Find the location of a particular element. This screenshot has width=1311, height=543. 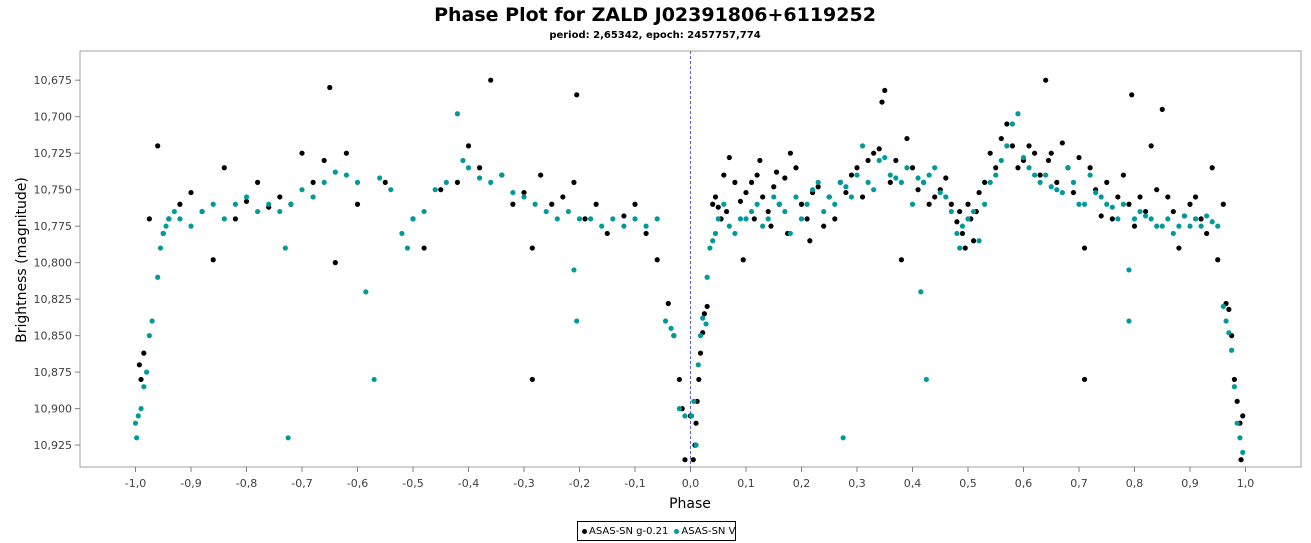

x-tick-label: -0,4 is located at coordinates (468, 483).